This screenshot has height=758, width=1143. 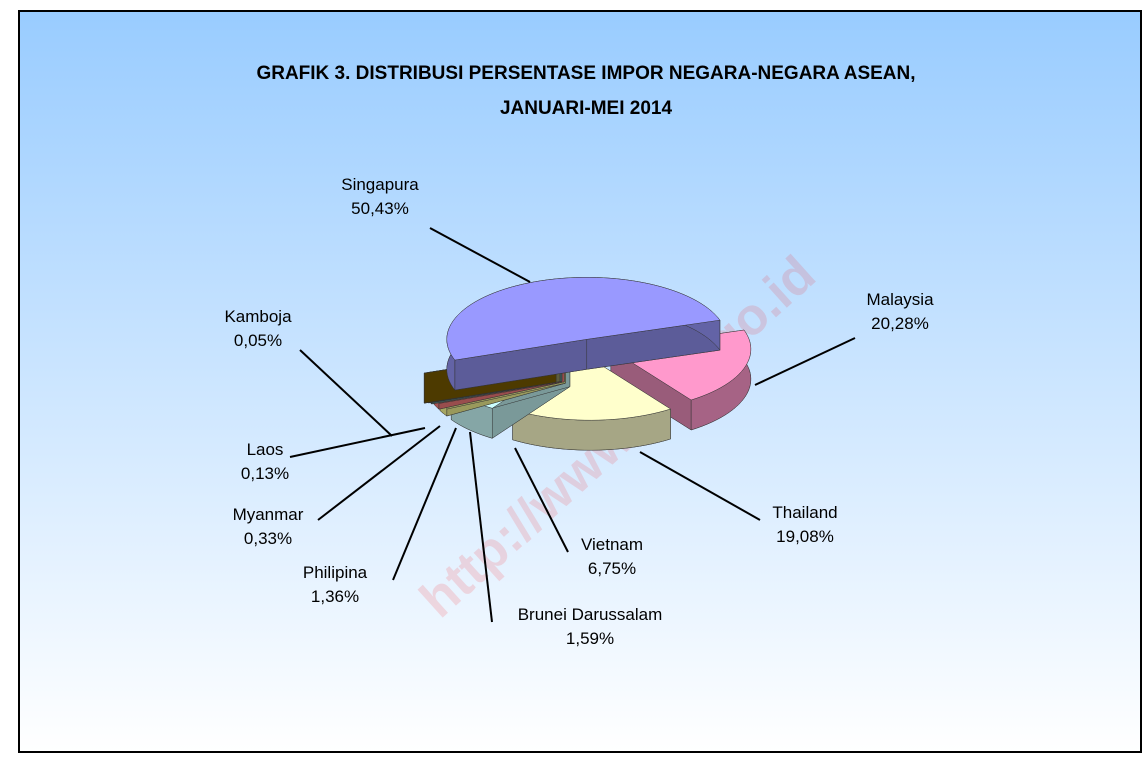 I want to click on value-label: 0,13%, so click(x=265, y=473).